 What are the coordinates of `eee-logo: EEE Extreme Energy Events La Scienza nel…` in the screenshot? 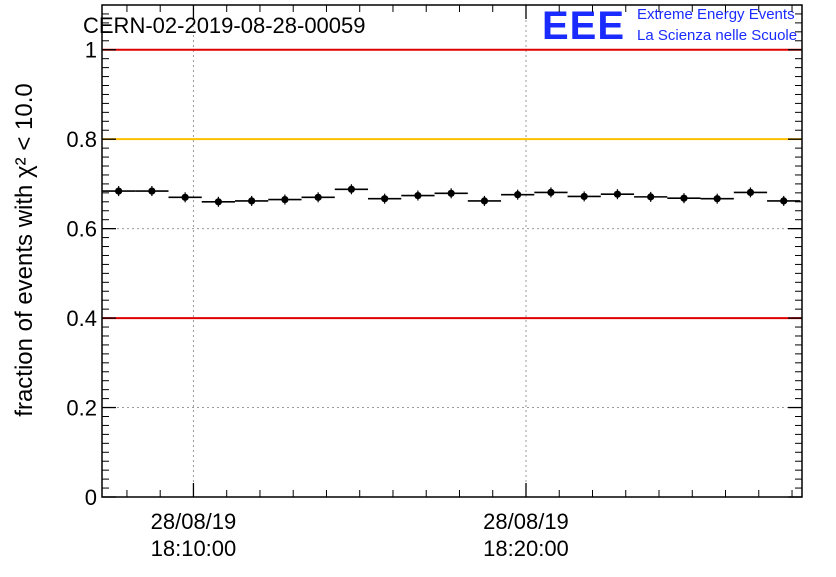 It's located at (669, 26).